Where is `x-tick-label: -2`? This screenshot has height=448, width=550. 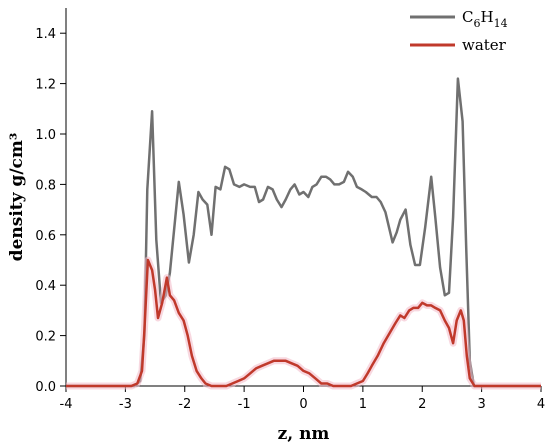
x-tick-label: -2 is located at coordinates (184, 404).